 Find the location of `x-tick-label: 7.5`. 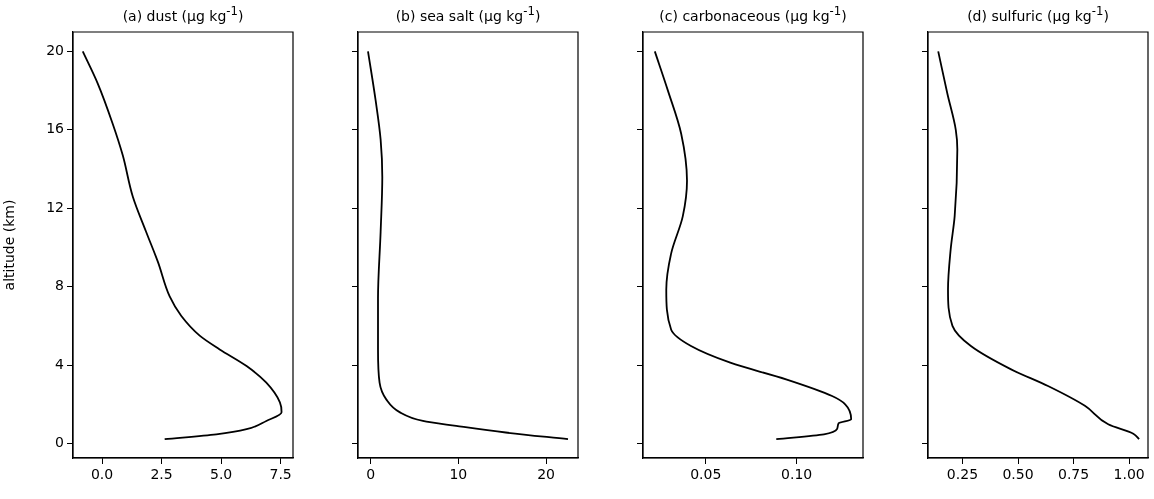

x-tick-label: 7.5 is located at coordinates (280, 474).